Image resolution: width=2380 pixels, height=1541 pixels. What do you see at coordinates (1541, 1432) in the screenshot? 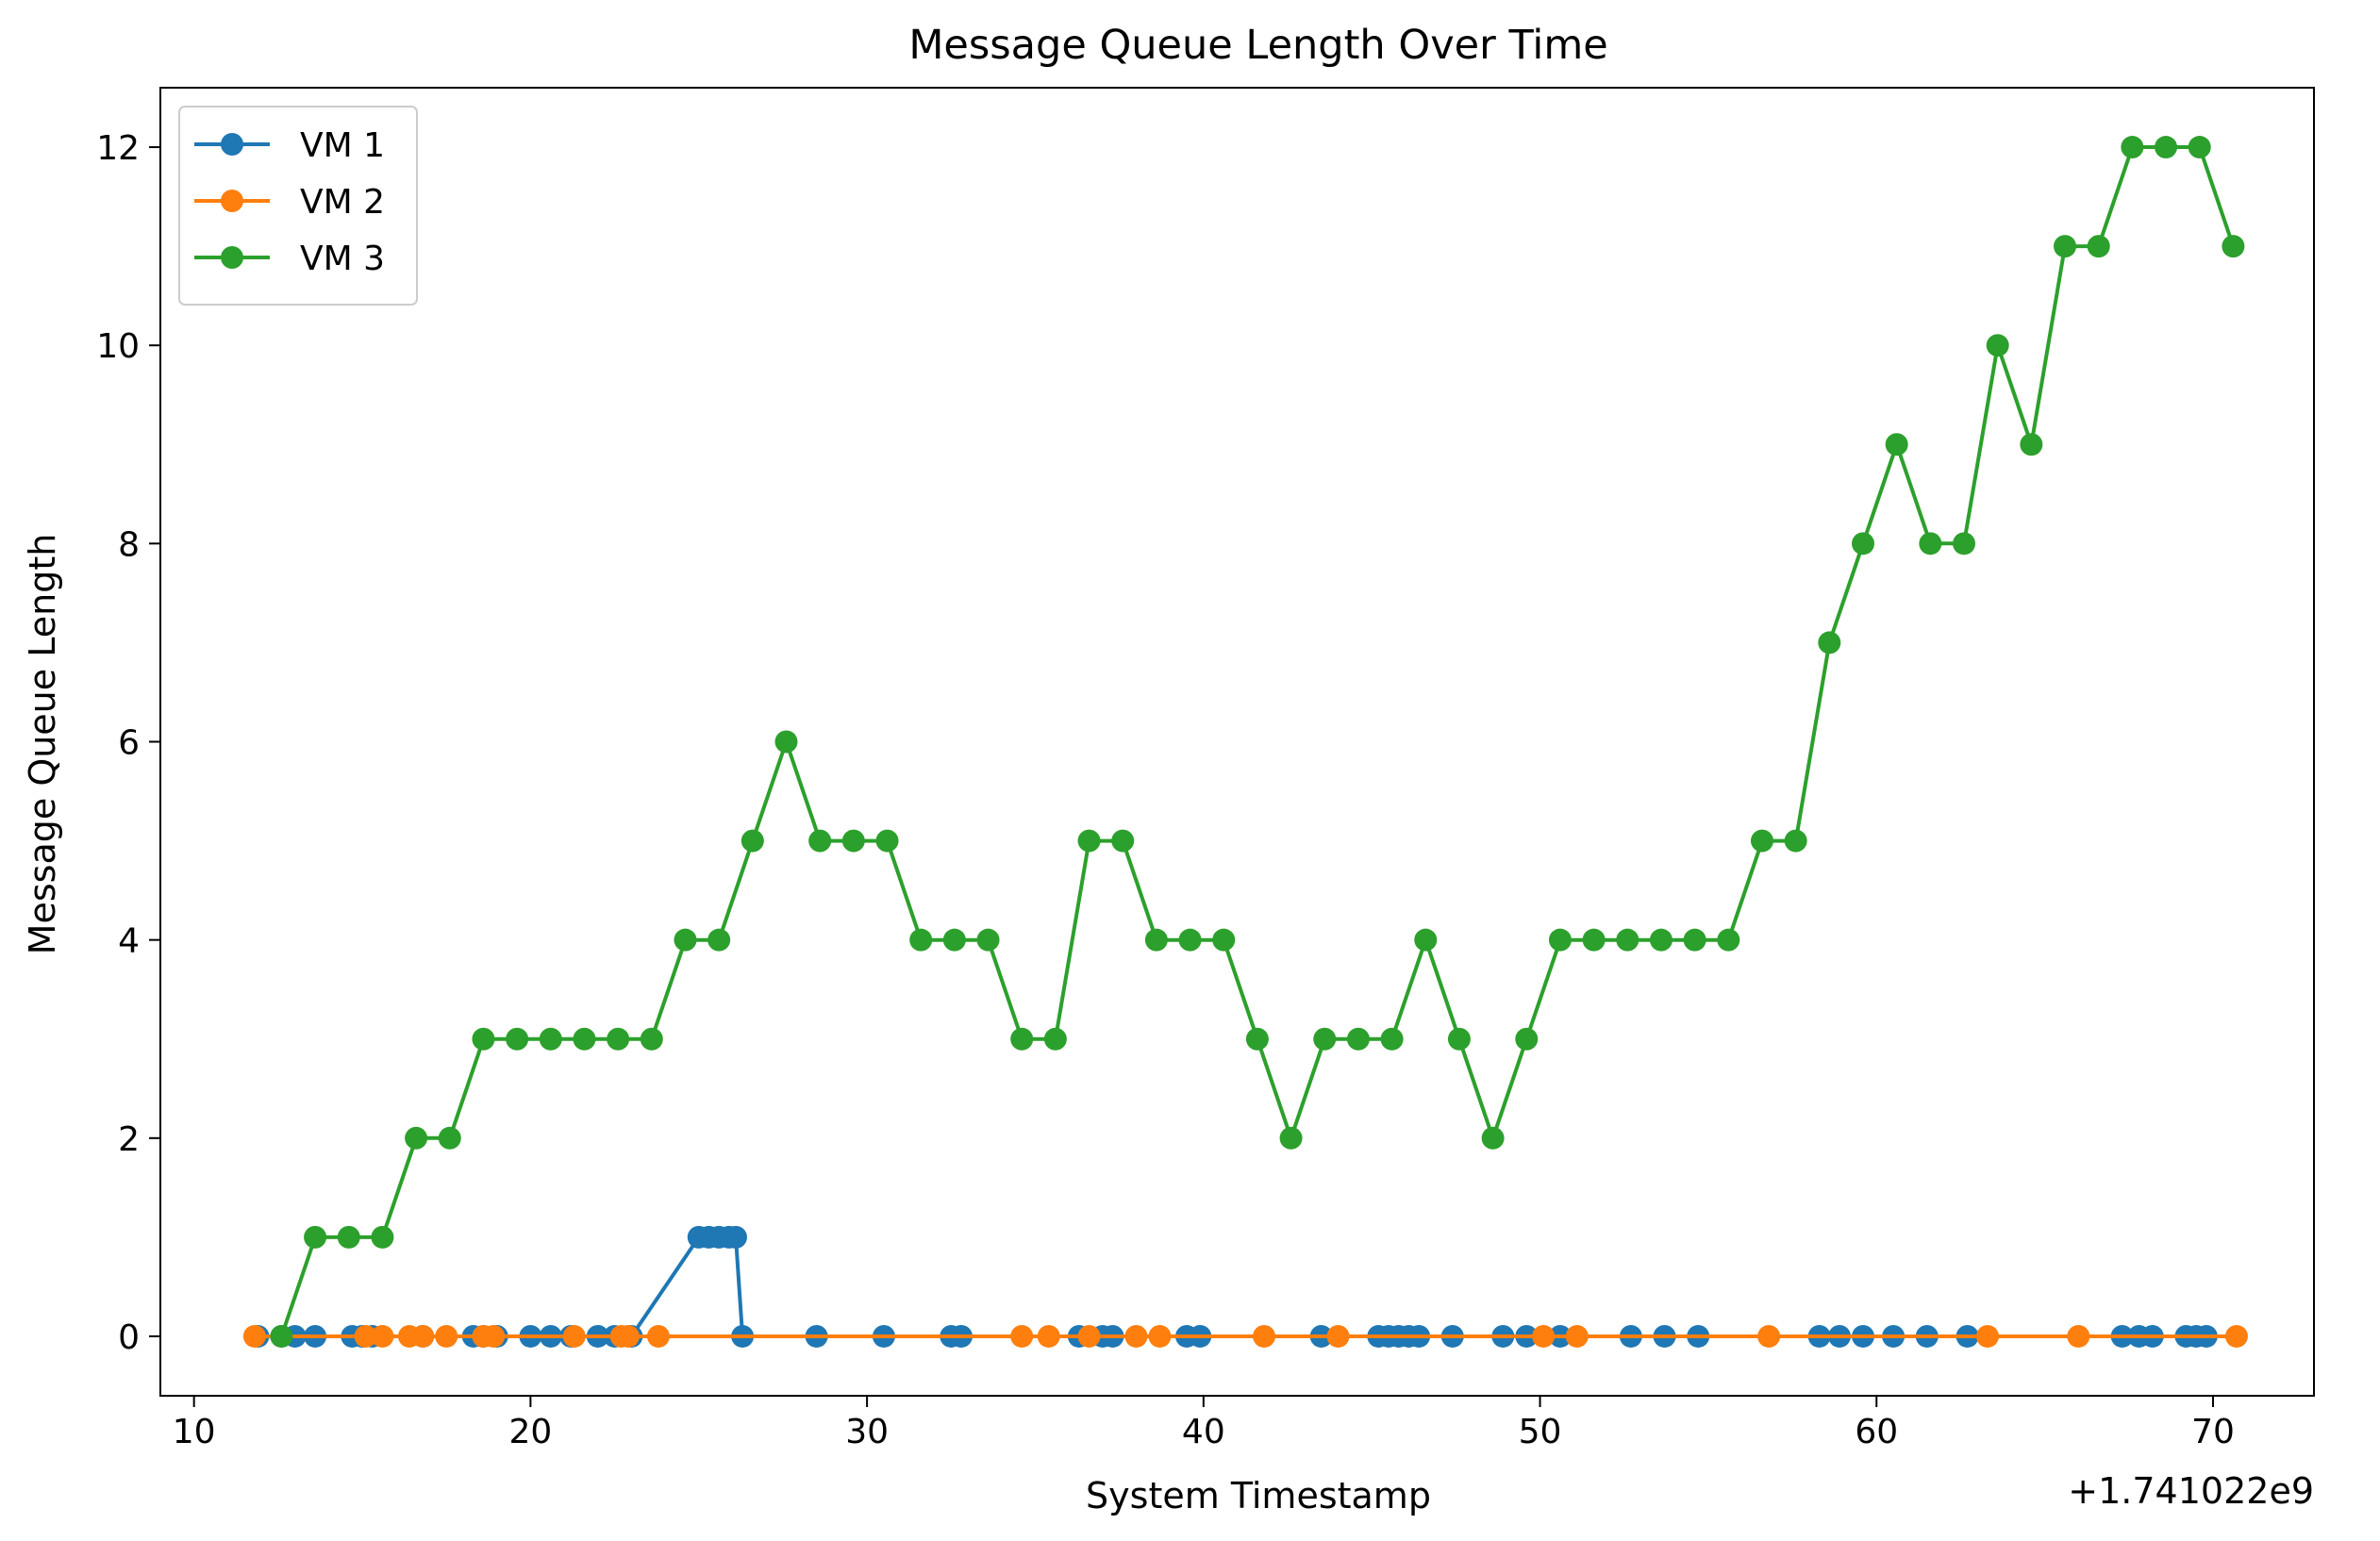
I see `x-tick-label: 50` at bounding box center [1541, 1432].